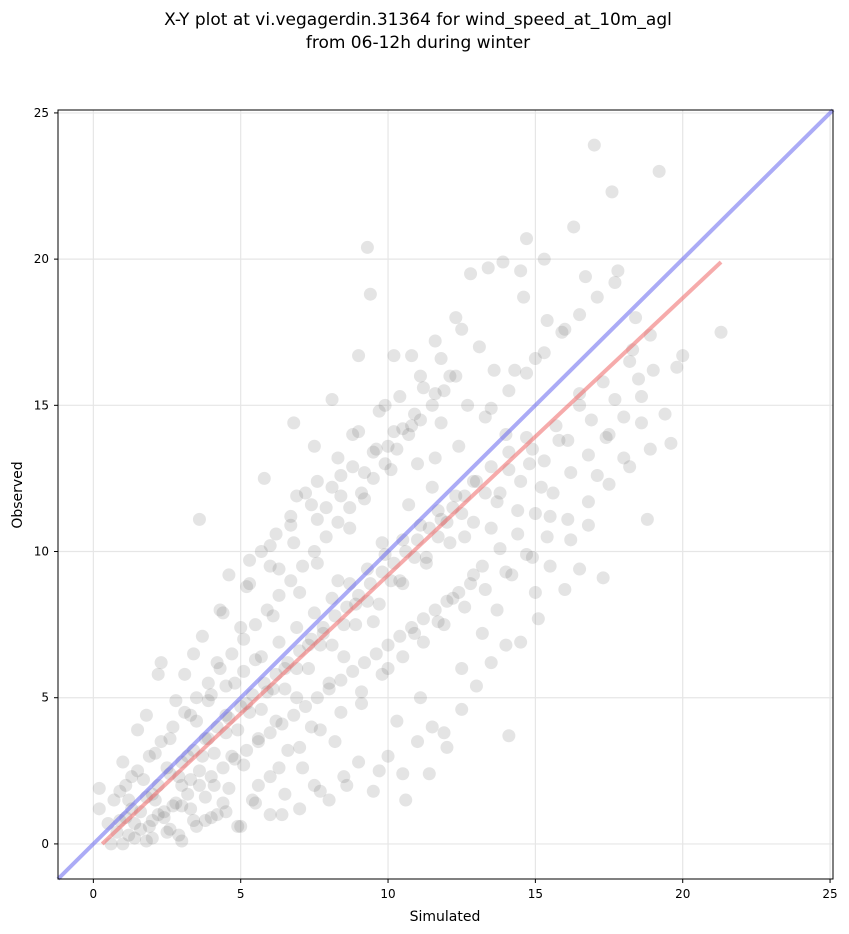 Image resolution: width=849 pixels, height=934 pixels. Describe the element at coordinates (535, 894) in the screenshot. I see `x-tick-label: 15` at that location.